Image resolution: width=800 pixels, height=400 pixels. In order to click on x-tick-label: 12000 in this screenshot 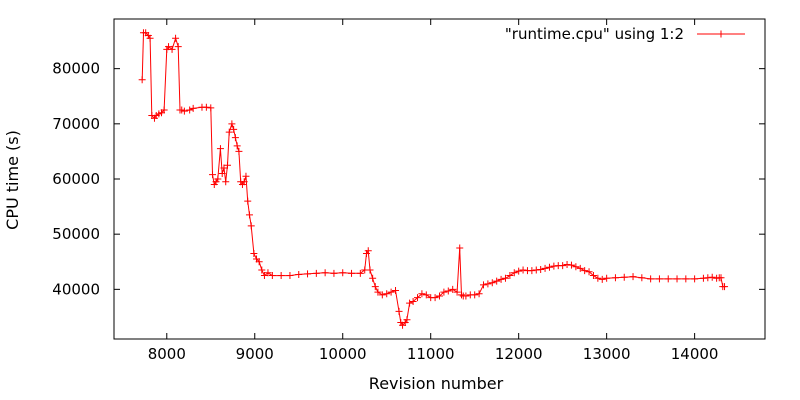, I will do `click(519, 354)`.